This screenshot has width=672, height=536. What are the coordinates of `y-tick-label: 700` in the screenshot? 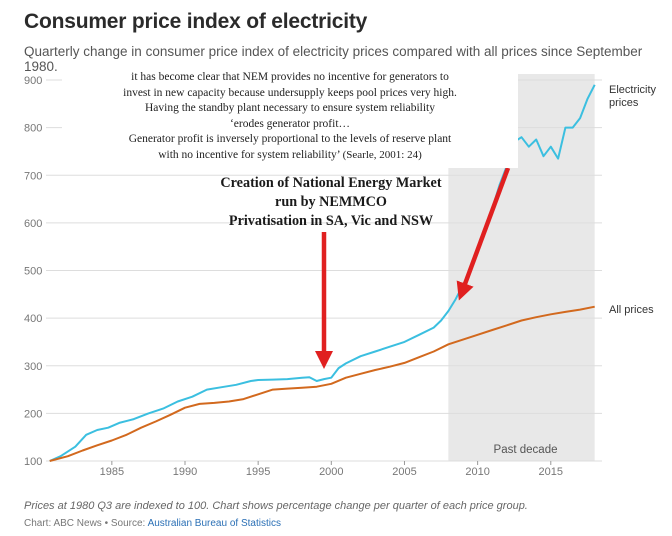 It's located at (33, 176).